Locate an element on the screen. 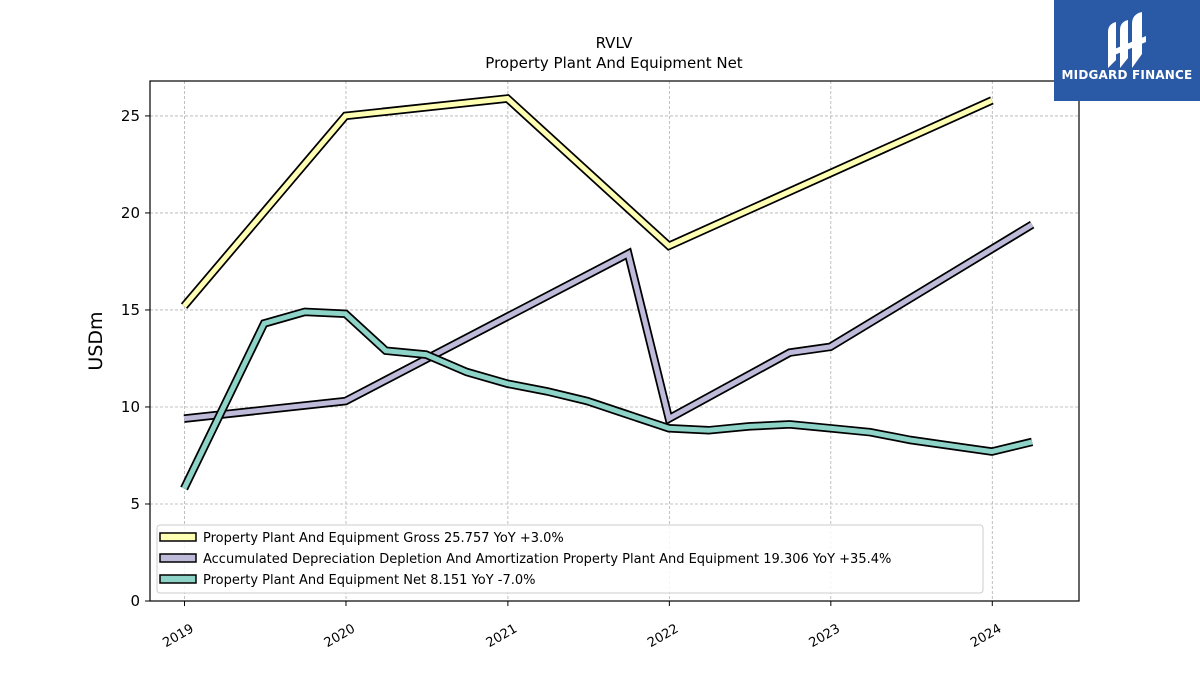  chart-subtitle: Property Plant And Equipment Net is located at coordinates (613, 63).